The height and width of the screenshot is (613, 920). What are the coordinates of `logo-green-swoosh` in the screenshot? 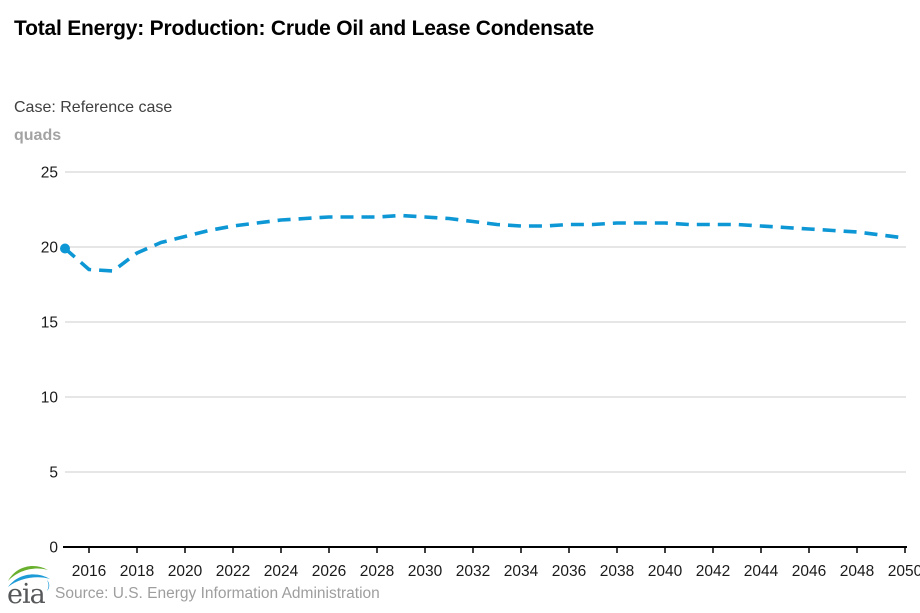 It's located at (28, 573).